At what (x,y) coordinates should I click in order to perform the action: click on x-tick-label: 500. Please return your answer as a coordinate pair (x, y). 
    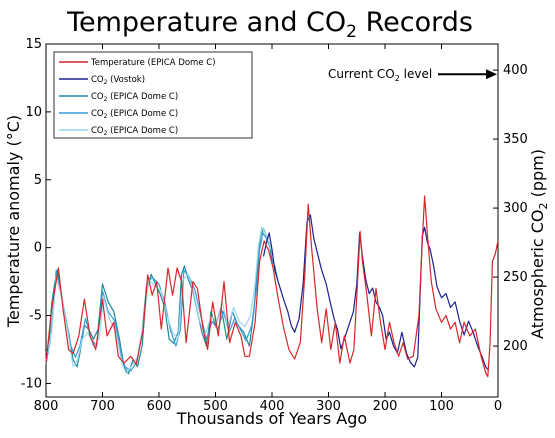
    Looking at the image, I should click on (215, 406).